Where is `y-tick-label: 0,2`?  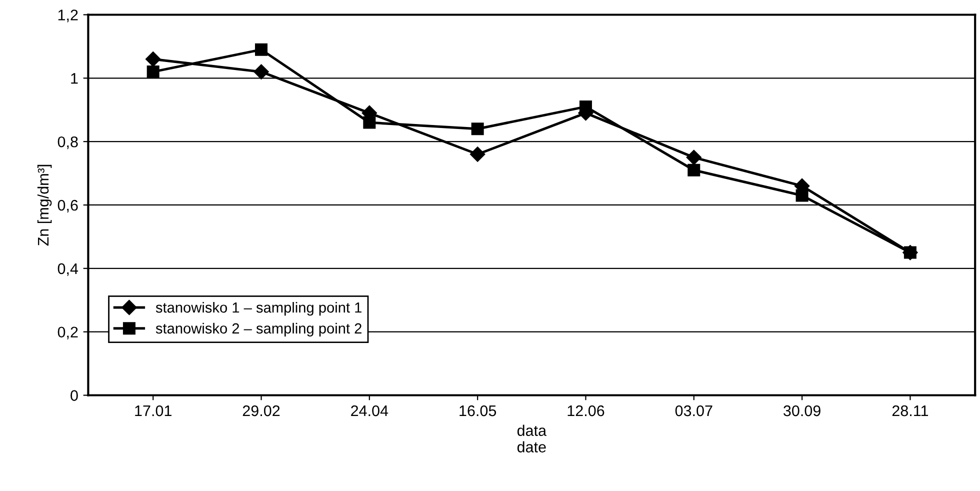 y-tick-label: 0,2 is located at coordinates (68, 333).